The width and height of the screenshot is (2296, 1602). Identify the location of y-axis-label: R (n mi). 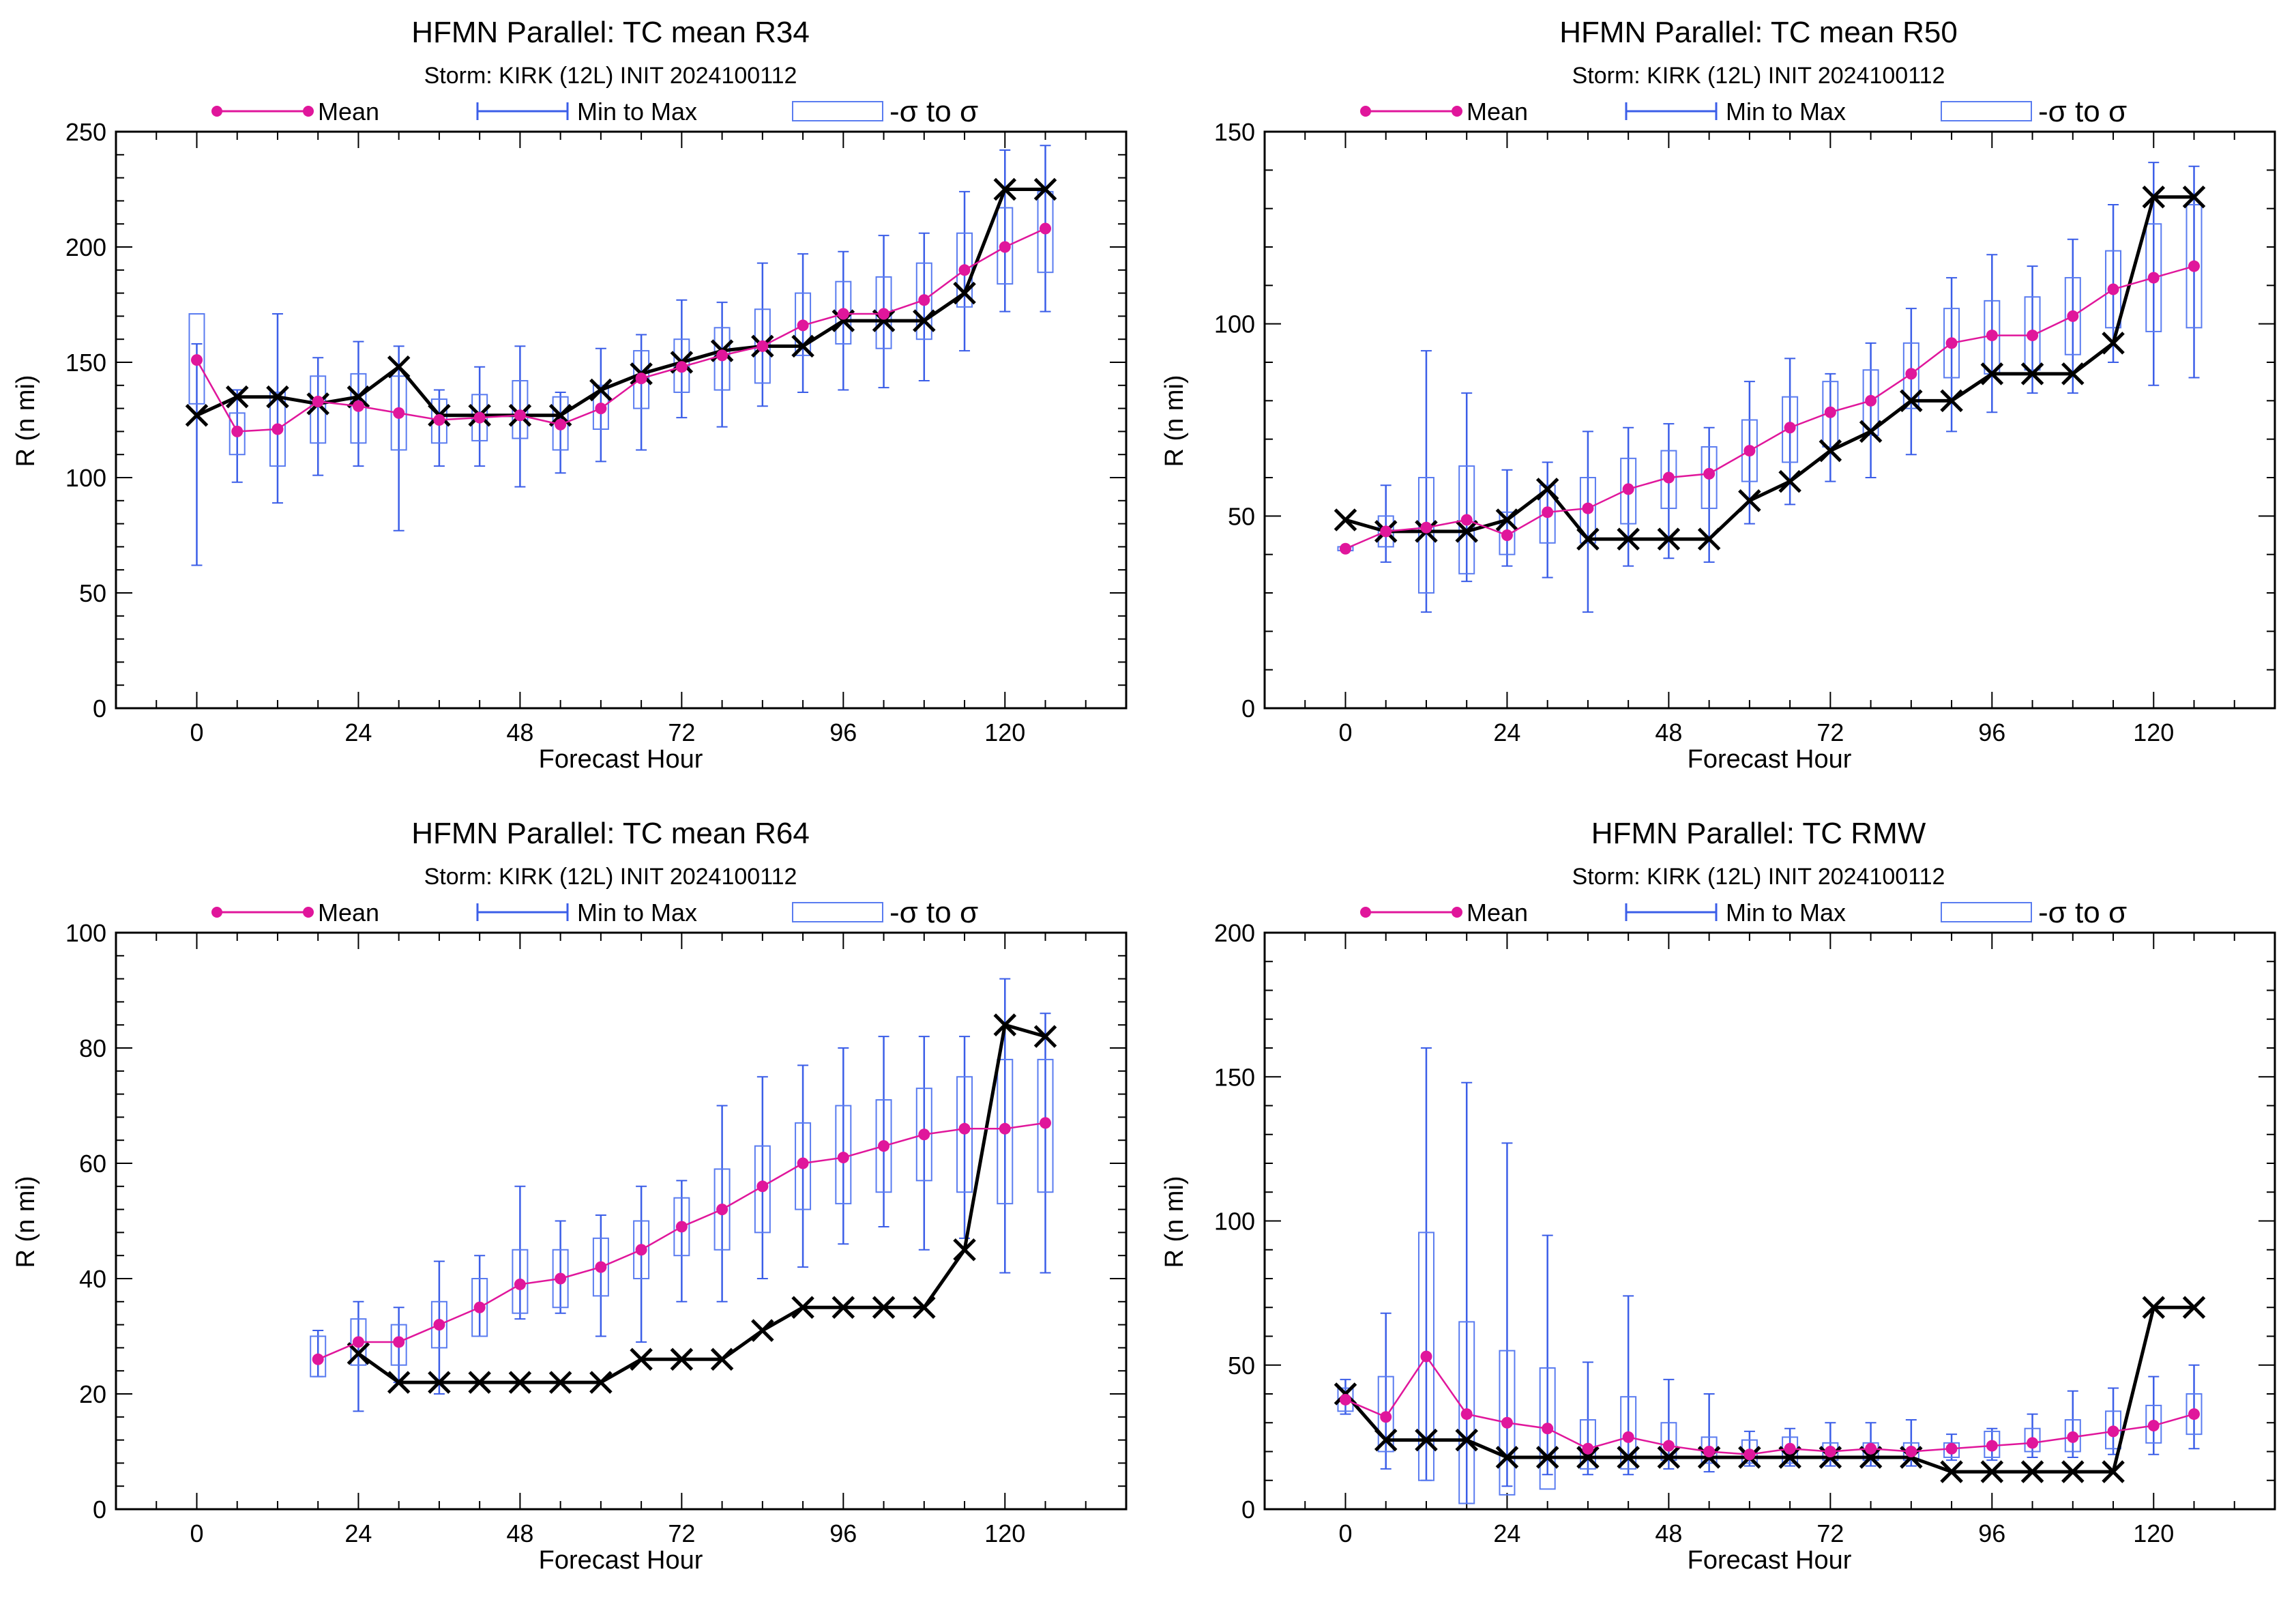
(1174, 421).